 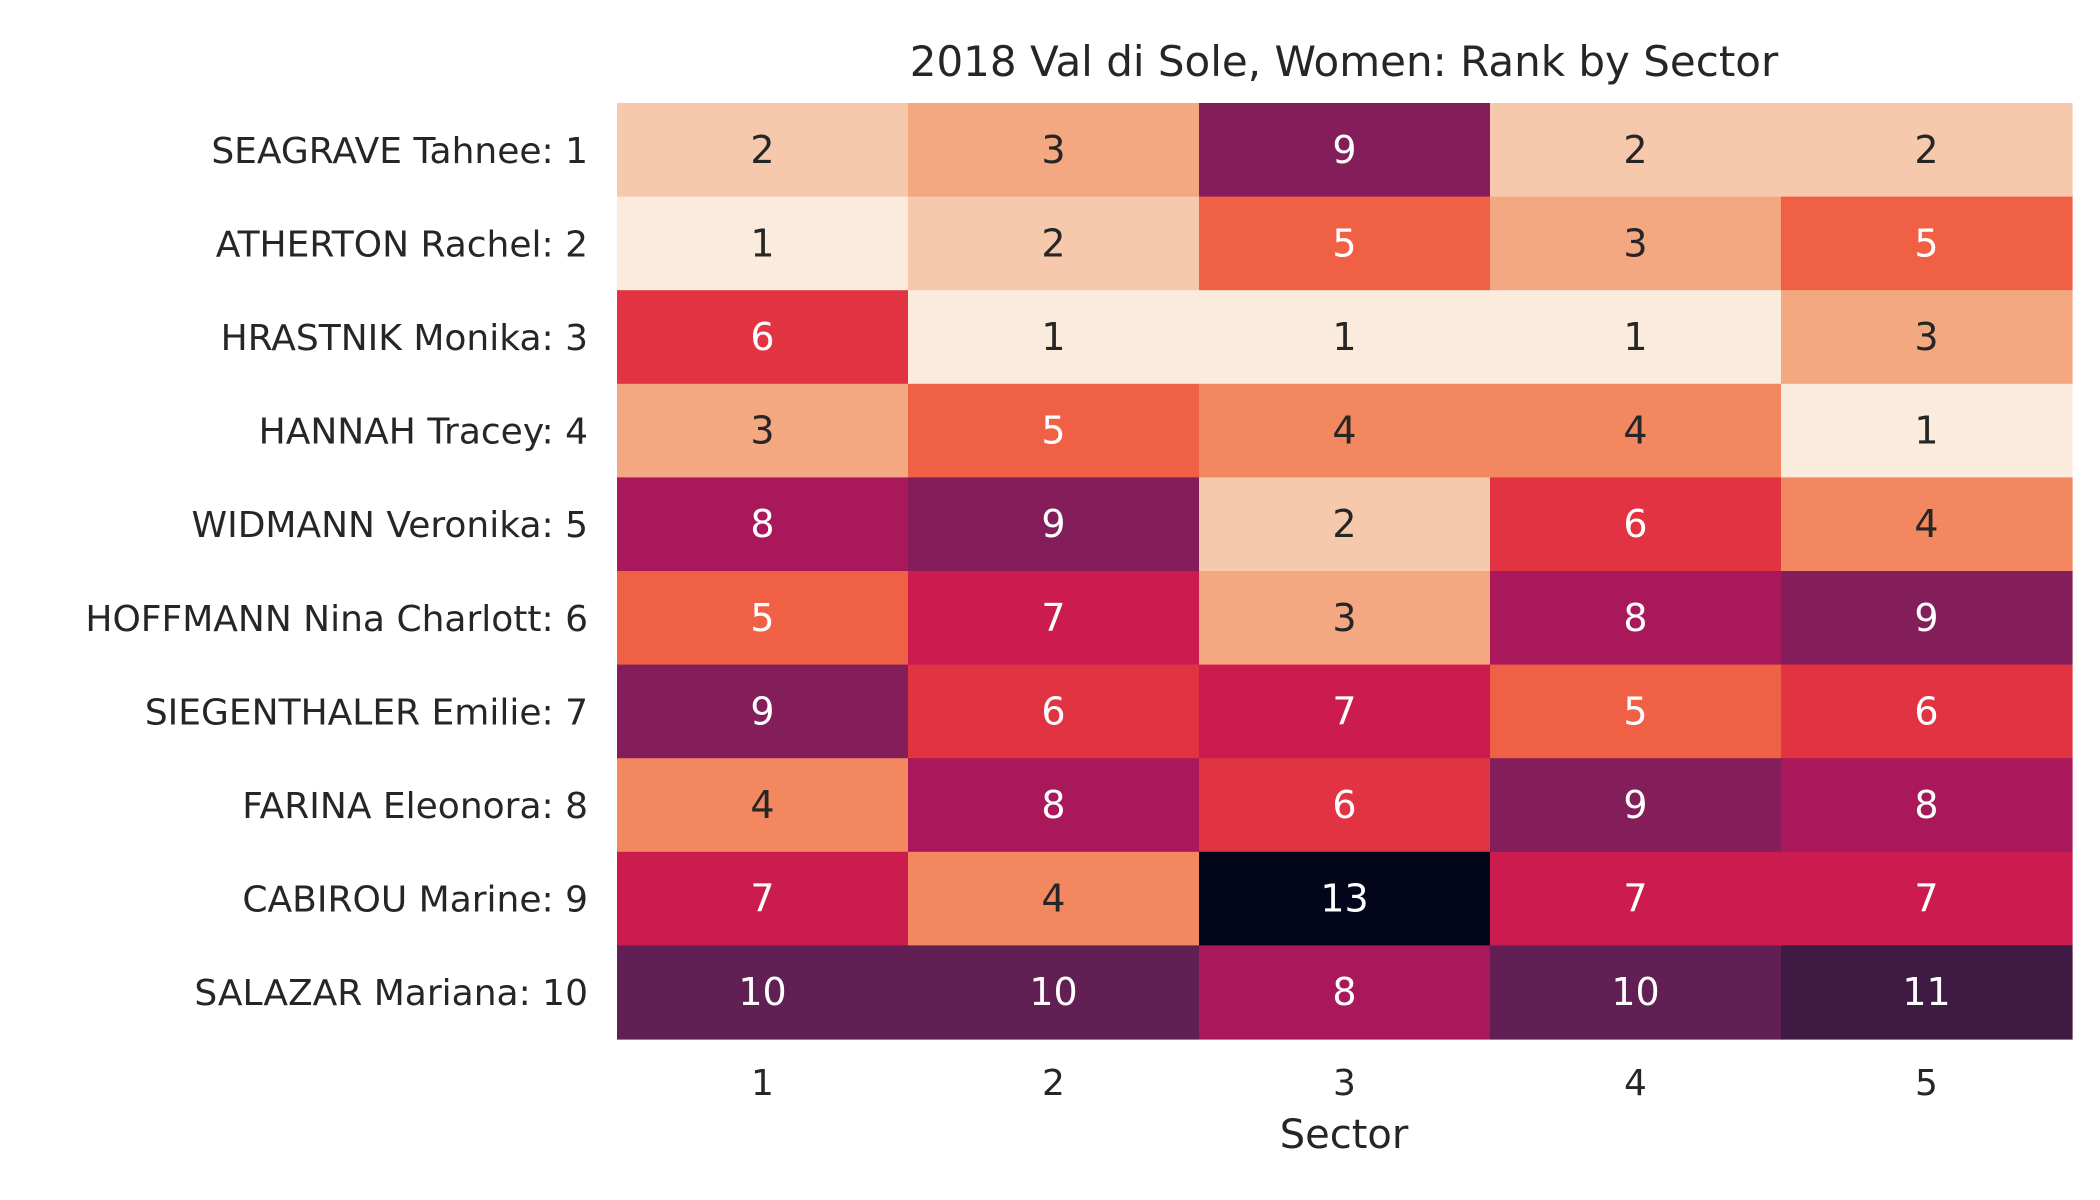 I want to click on x-tick-label: 3, so click(x=1344, y=1083).